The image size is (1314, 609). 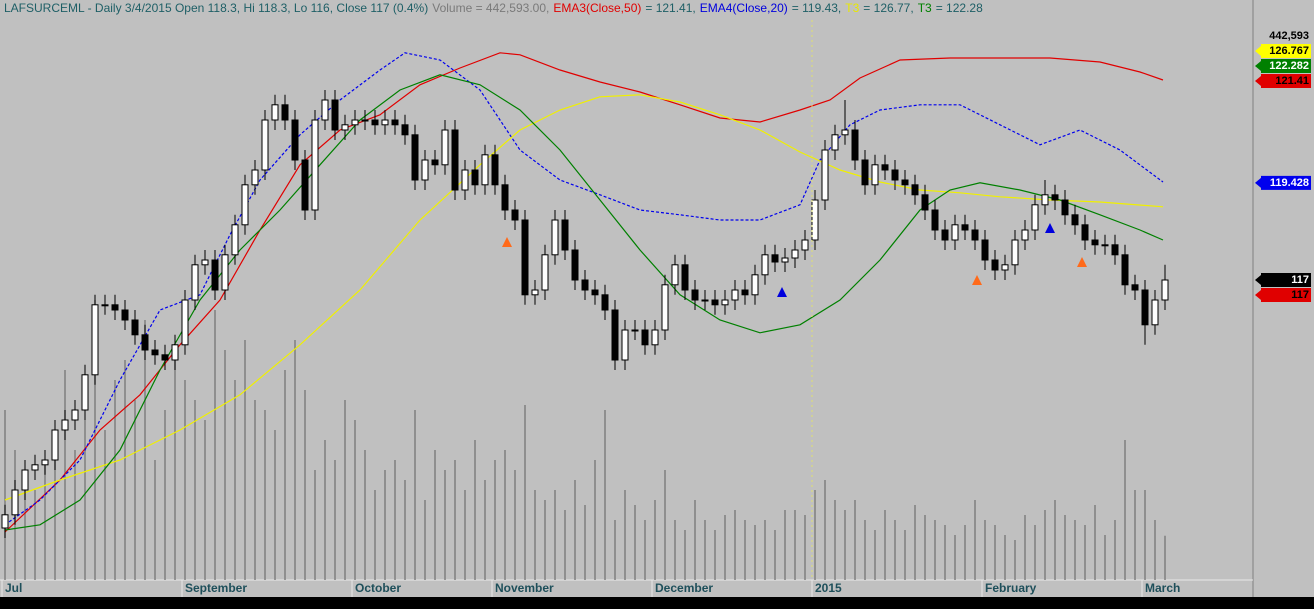 I want to click on title-part: = 121.41,, so click(x=670, y=8).